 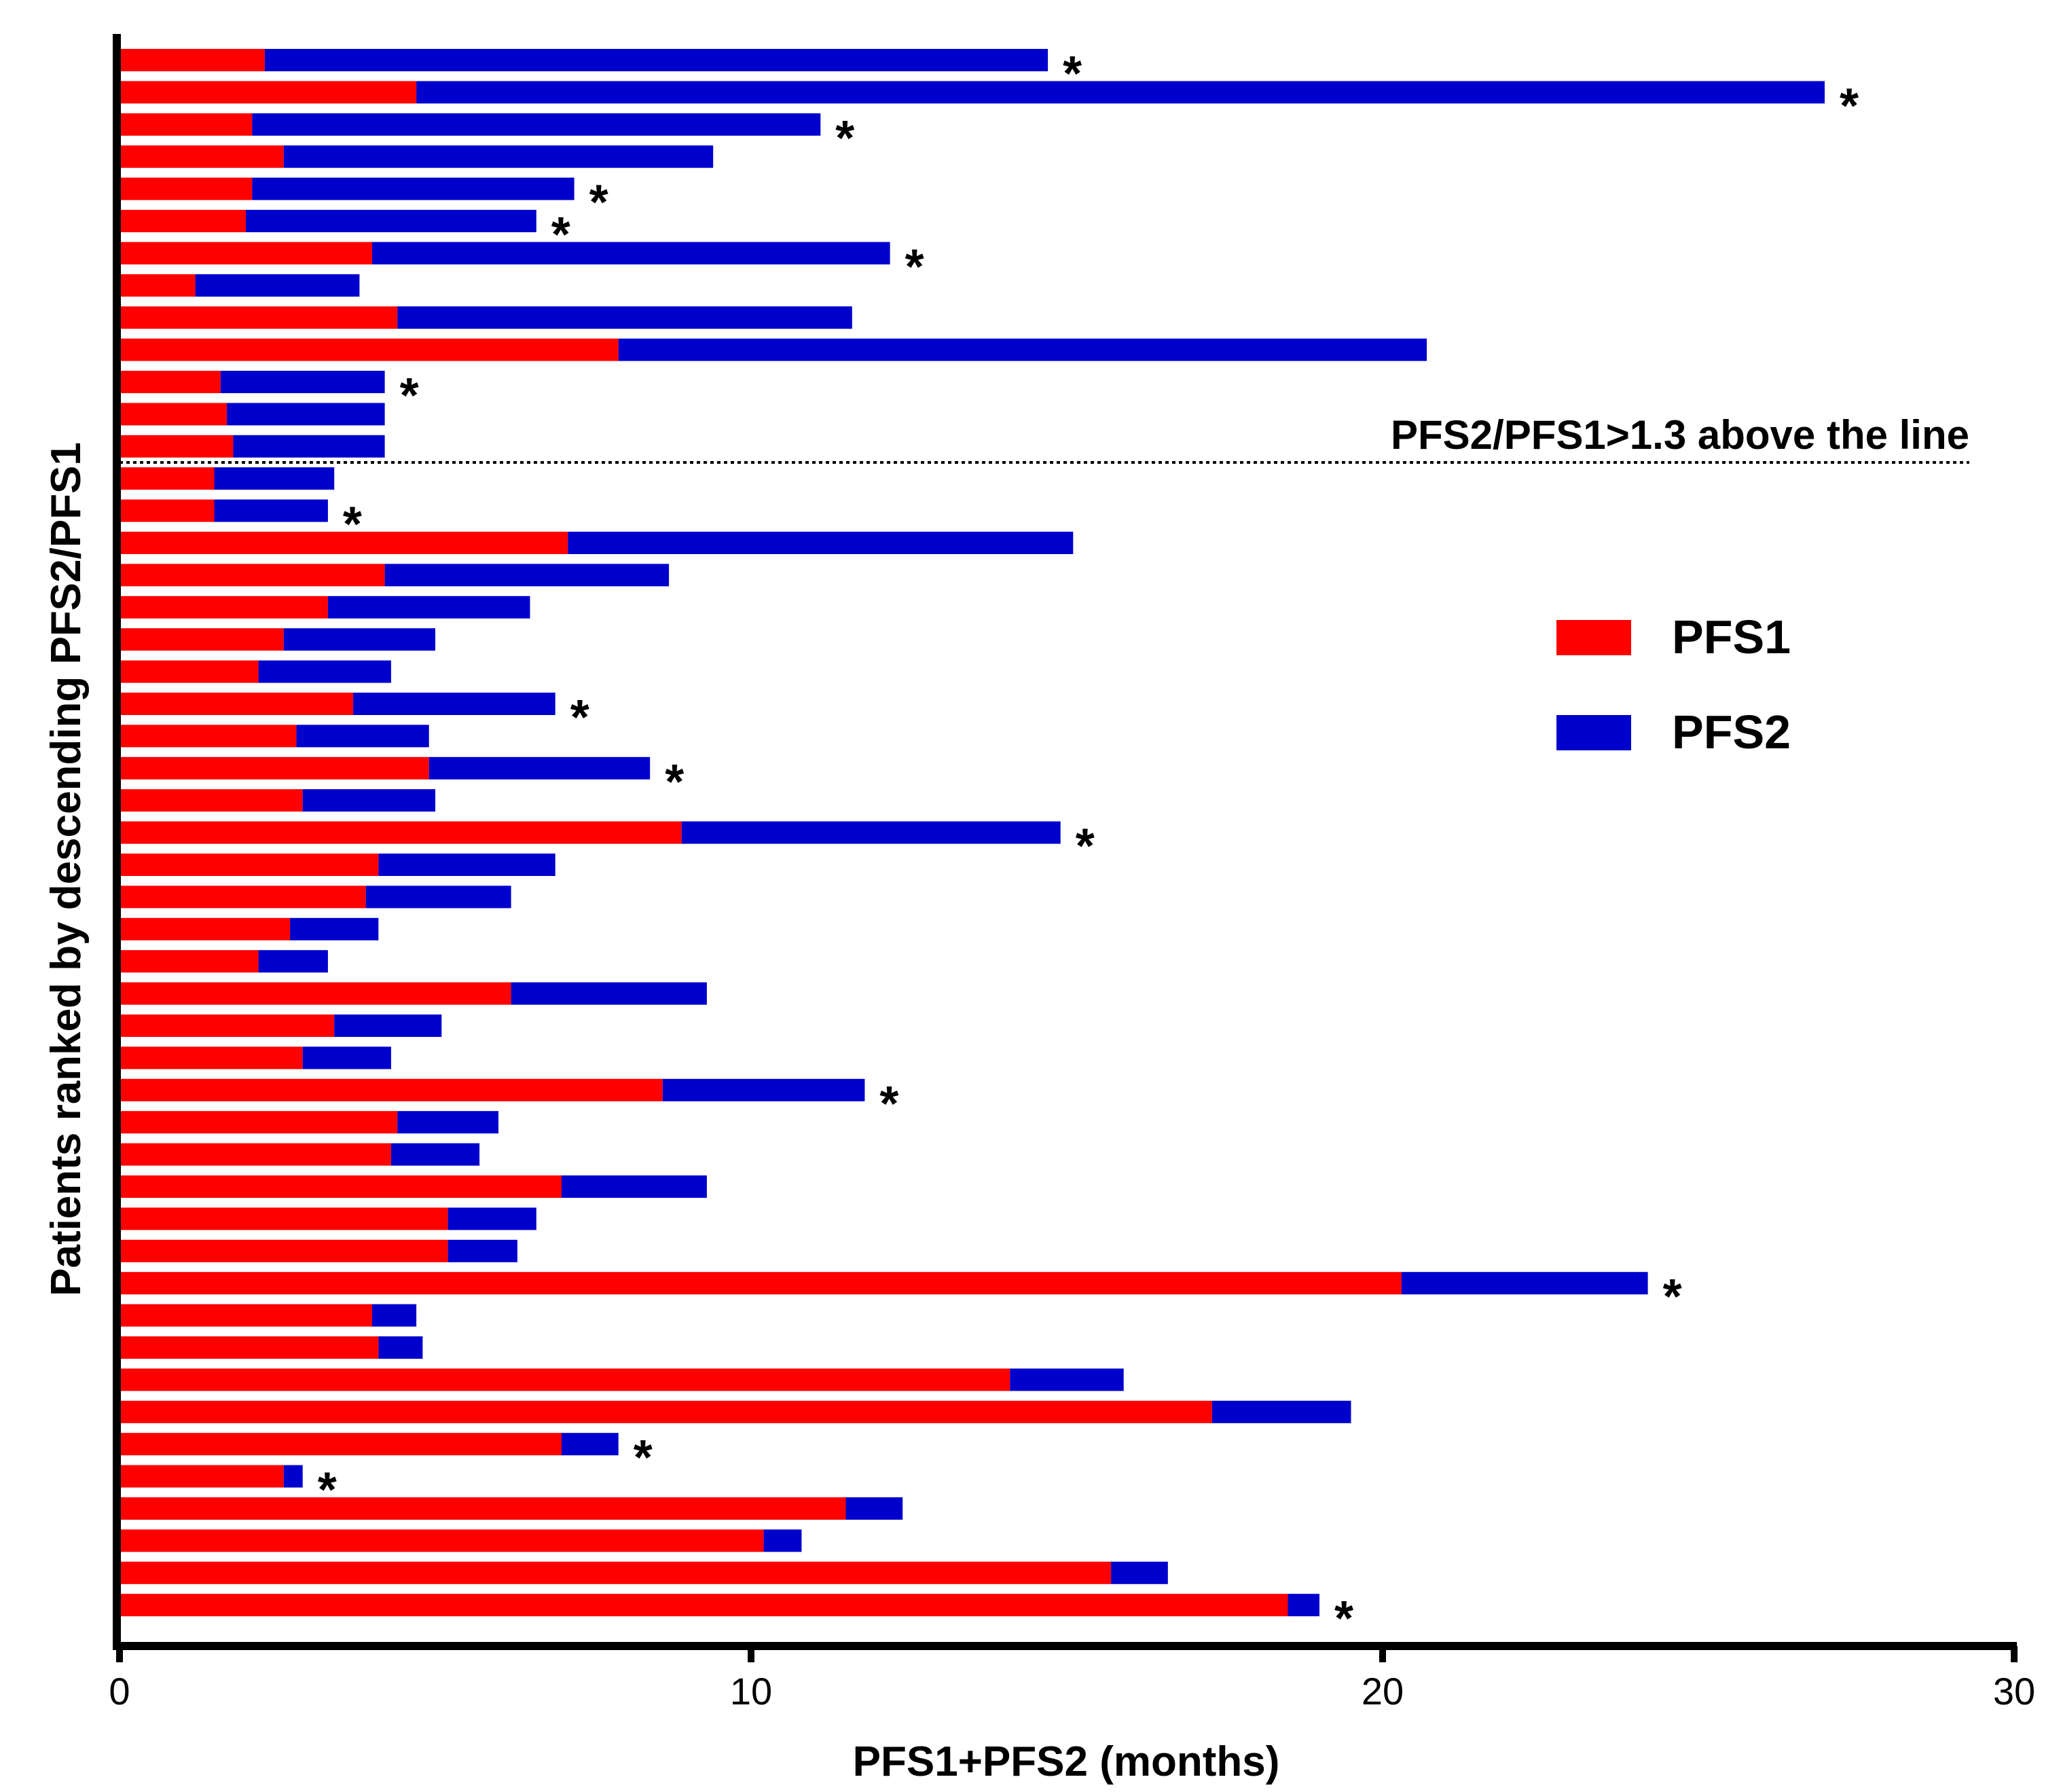 I want to click on legend-label-pfs2: PFS2, so click(x=1731, y=732).